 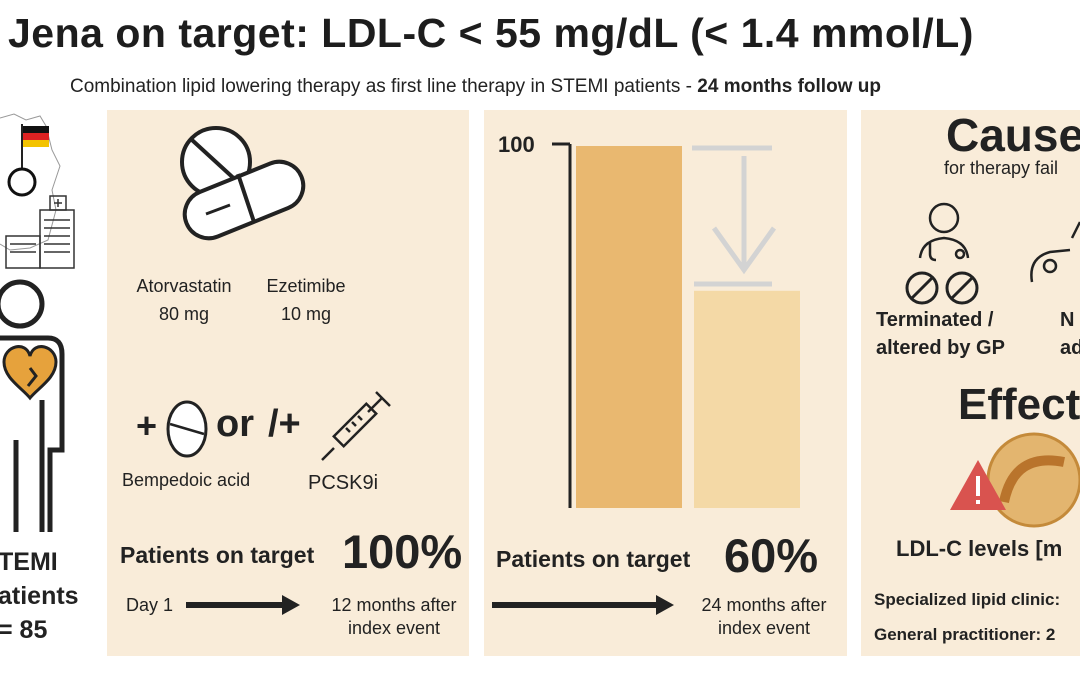 What do you see at coordinates (978, 485) in the screenshot?
I see `warning-icon` at bounding box center [978, 485].